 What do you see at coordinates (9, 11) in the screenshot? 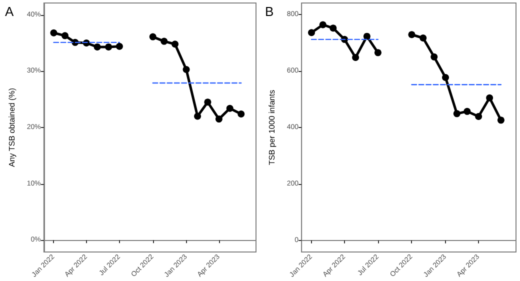
I see `chart-title: A` at bounding box center [9, 11].